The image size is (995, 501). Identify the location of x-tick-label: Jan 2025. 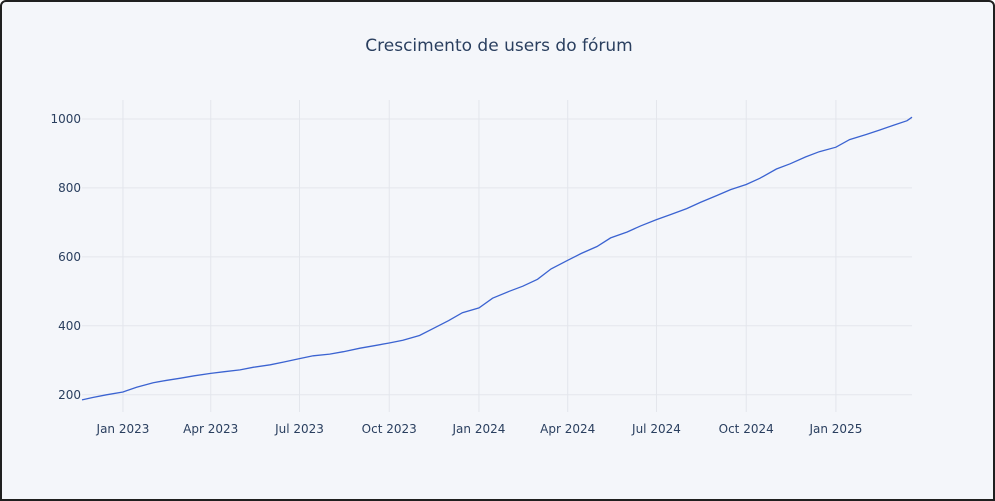
(835, 429).